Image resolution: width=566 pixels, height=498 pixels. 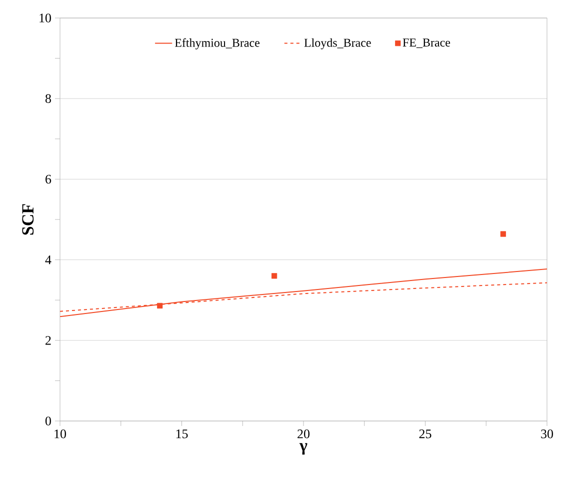 What do you see at coordinates (48, 260) in the screenshot?
I see `y-tick-label: 4` at bounding box center [48, 260].